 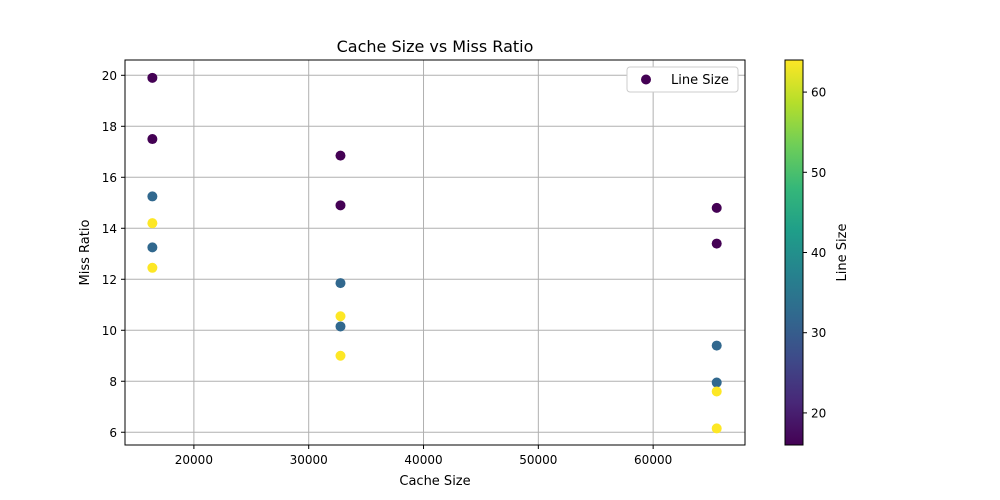 I want to click on x-tick-label: 40000, so click(x=423, y=460).